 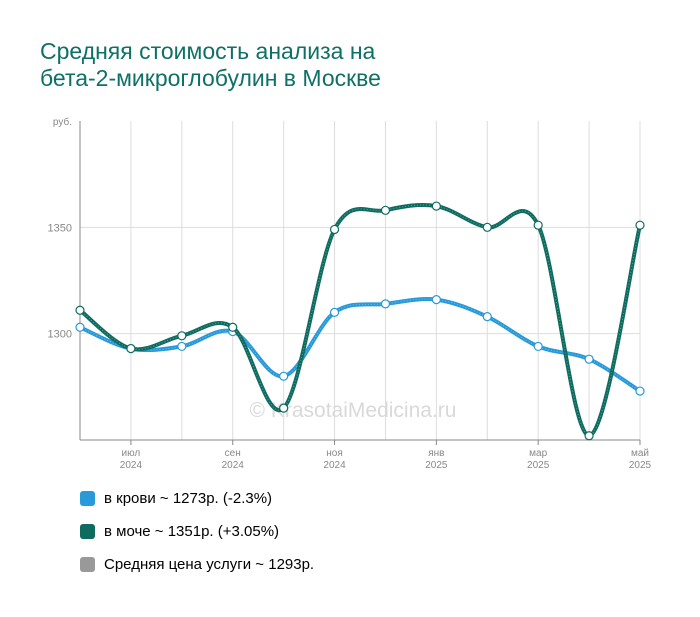 I want to click on x-tick-label-month: ноя, so click(x=334, y=453).